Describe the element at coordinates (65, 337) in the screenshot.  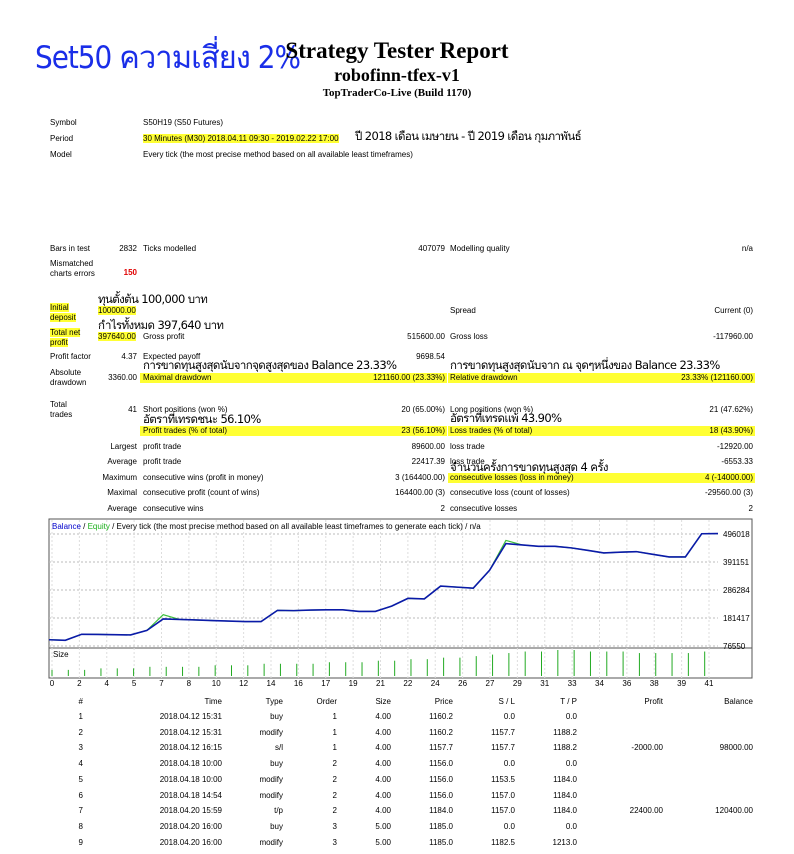
I see `label: Total net profit` at that location.